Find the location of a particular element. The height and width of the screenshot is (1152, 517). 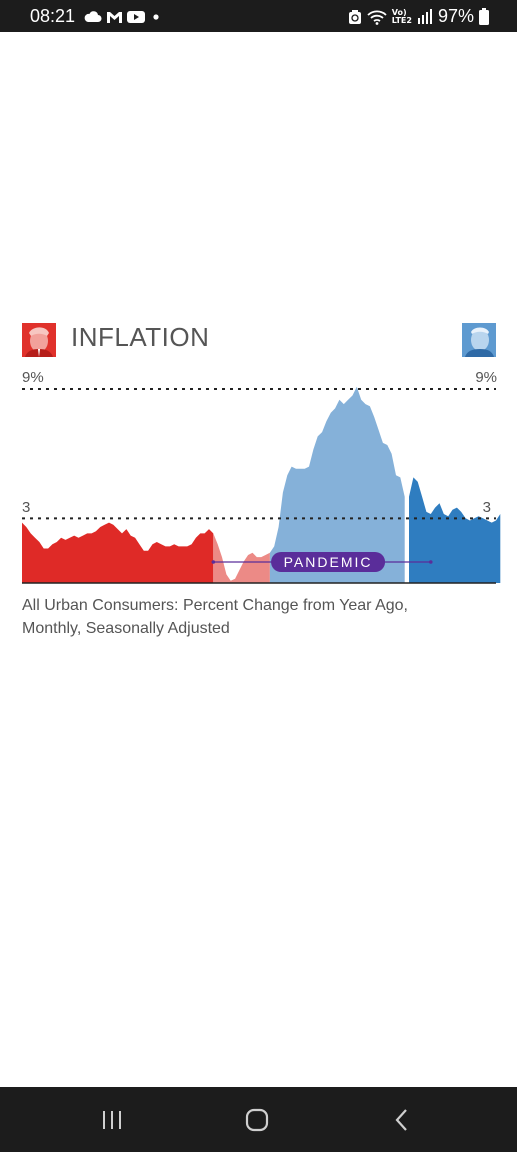

notification-icons is located at coordinates (123, 17).